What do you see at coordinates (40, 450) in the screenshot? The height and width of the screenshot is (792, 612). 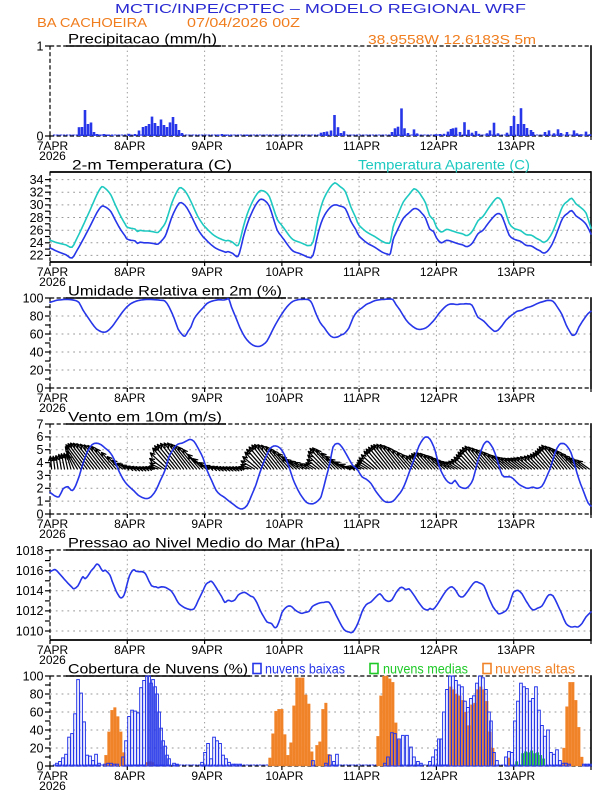 I see `svg-text: 5` at bounding box center [40, 450].